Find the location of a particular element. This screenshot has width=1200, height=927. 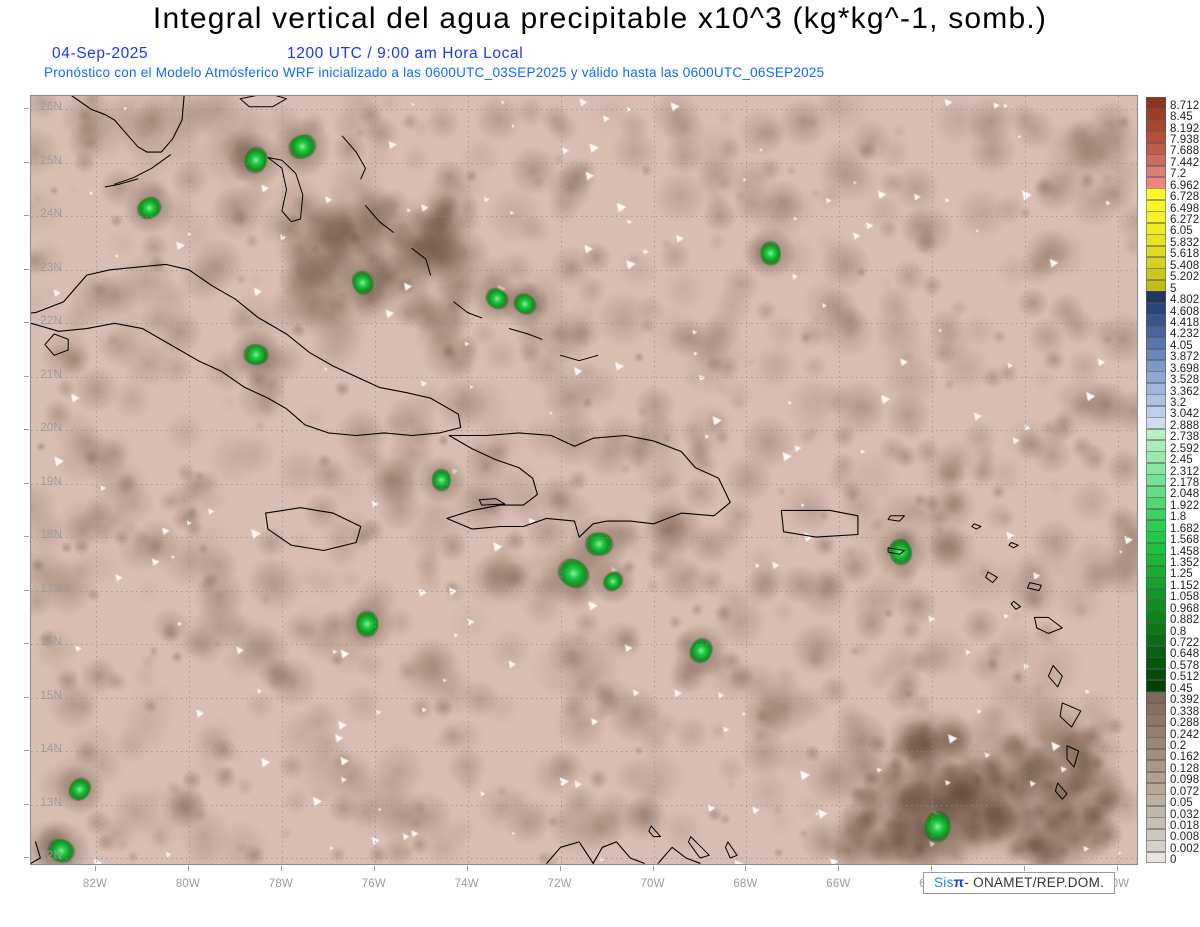

lat-label-20N: 20N is located at coordinates (51, 428).